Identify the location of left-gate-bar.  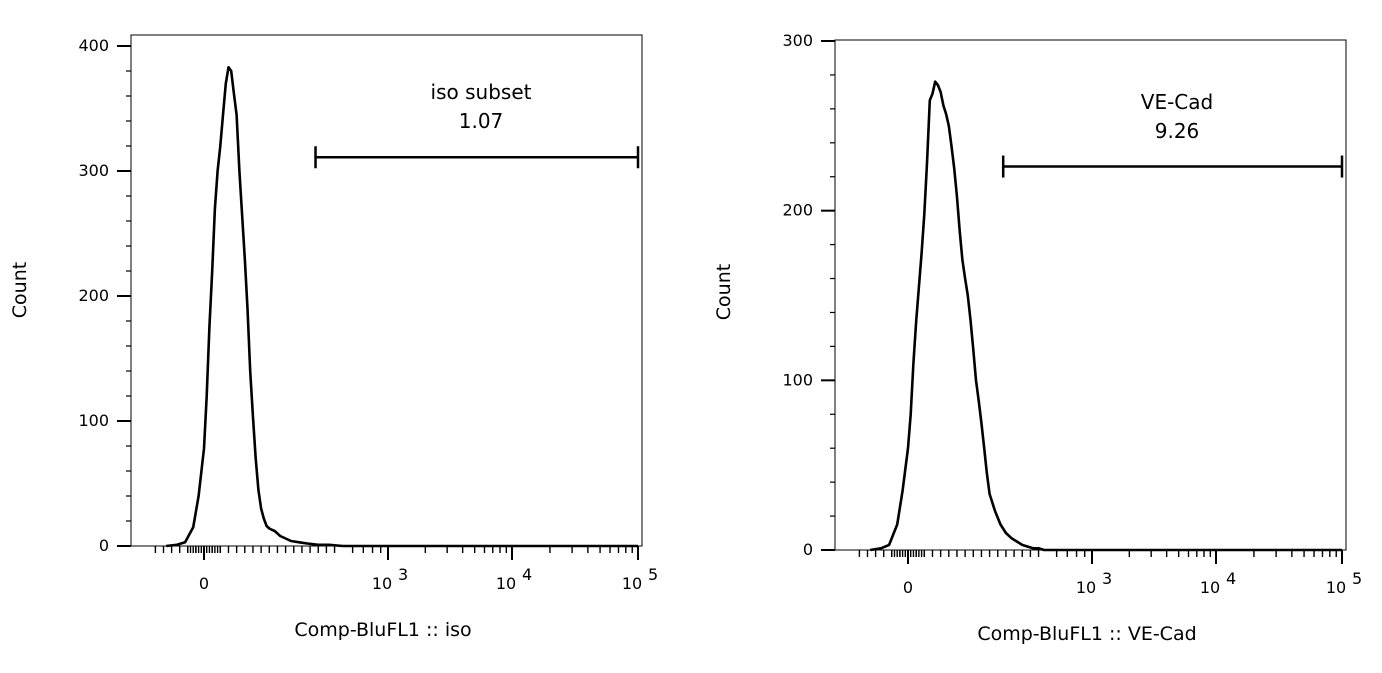
(477, 157).